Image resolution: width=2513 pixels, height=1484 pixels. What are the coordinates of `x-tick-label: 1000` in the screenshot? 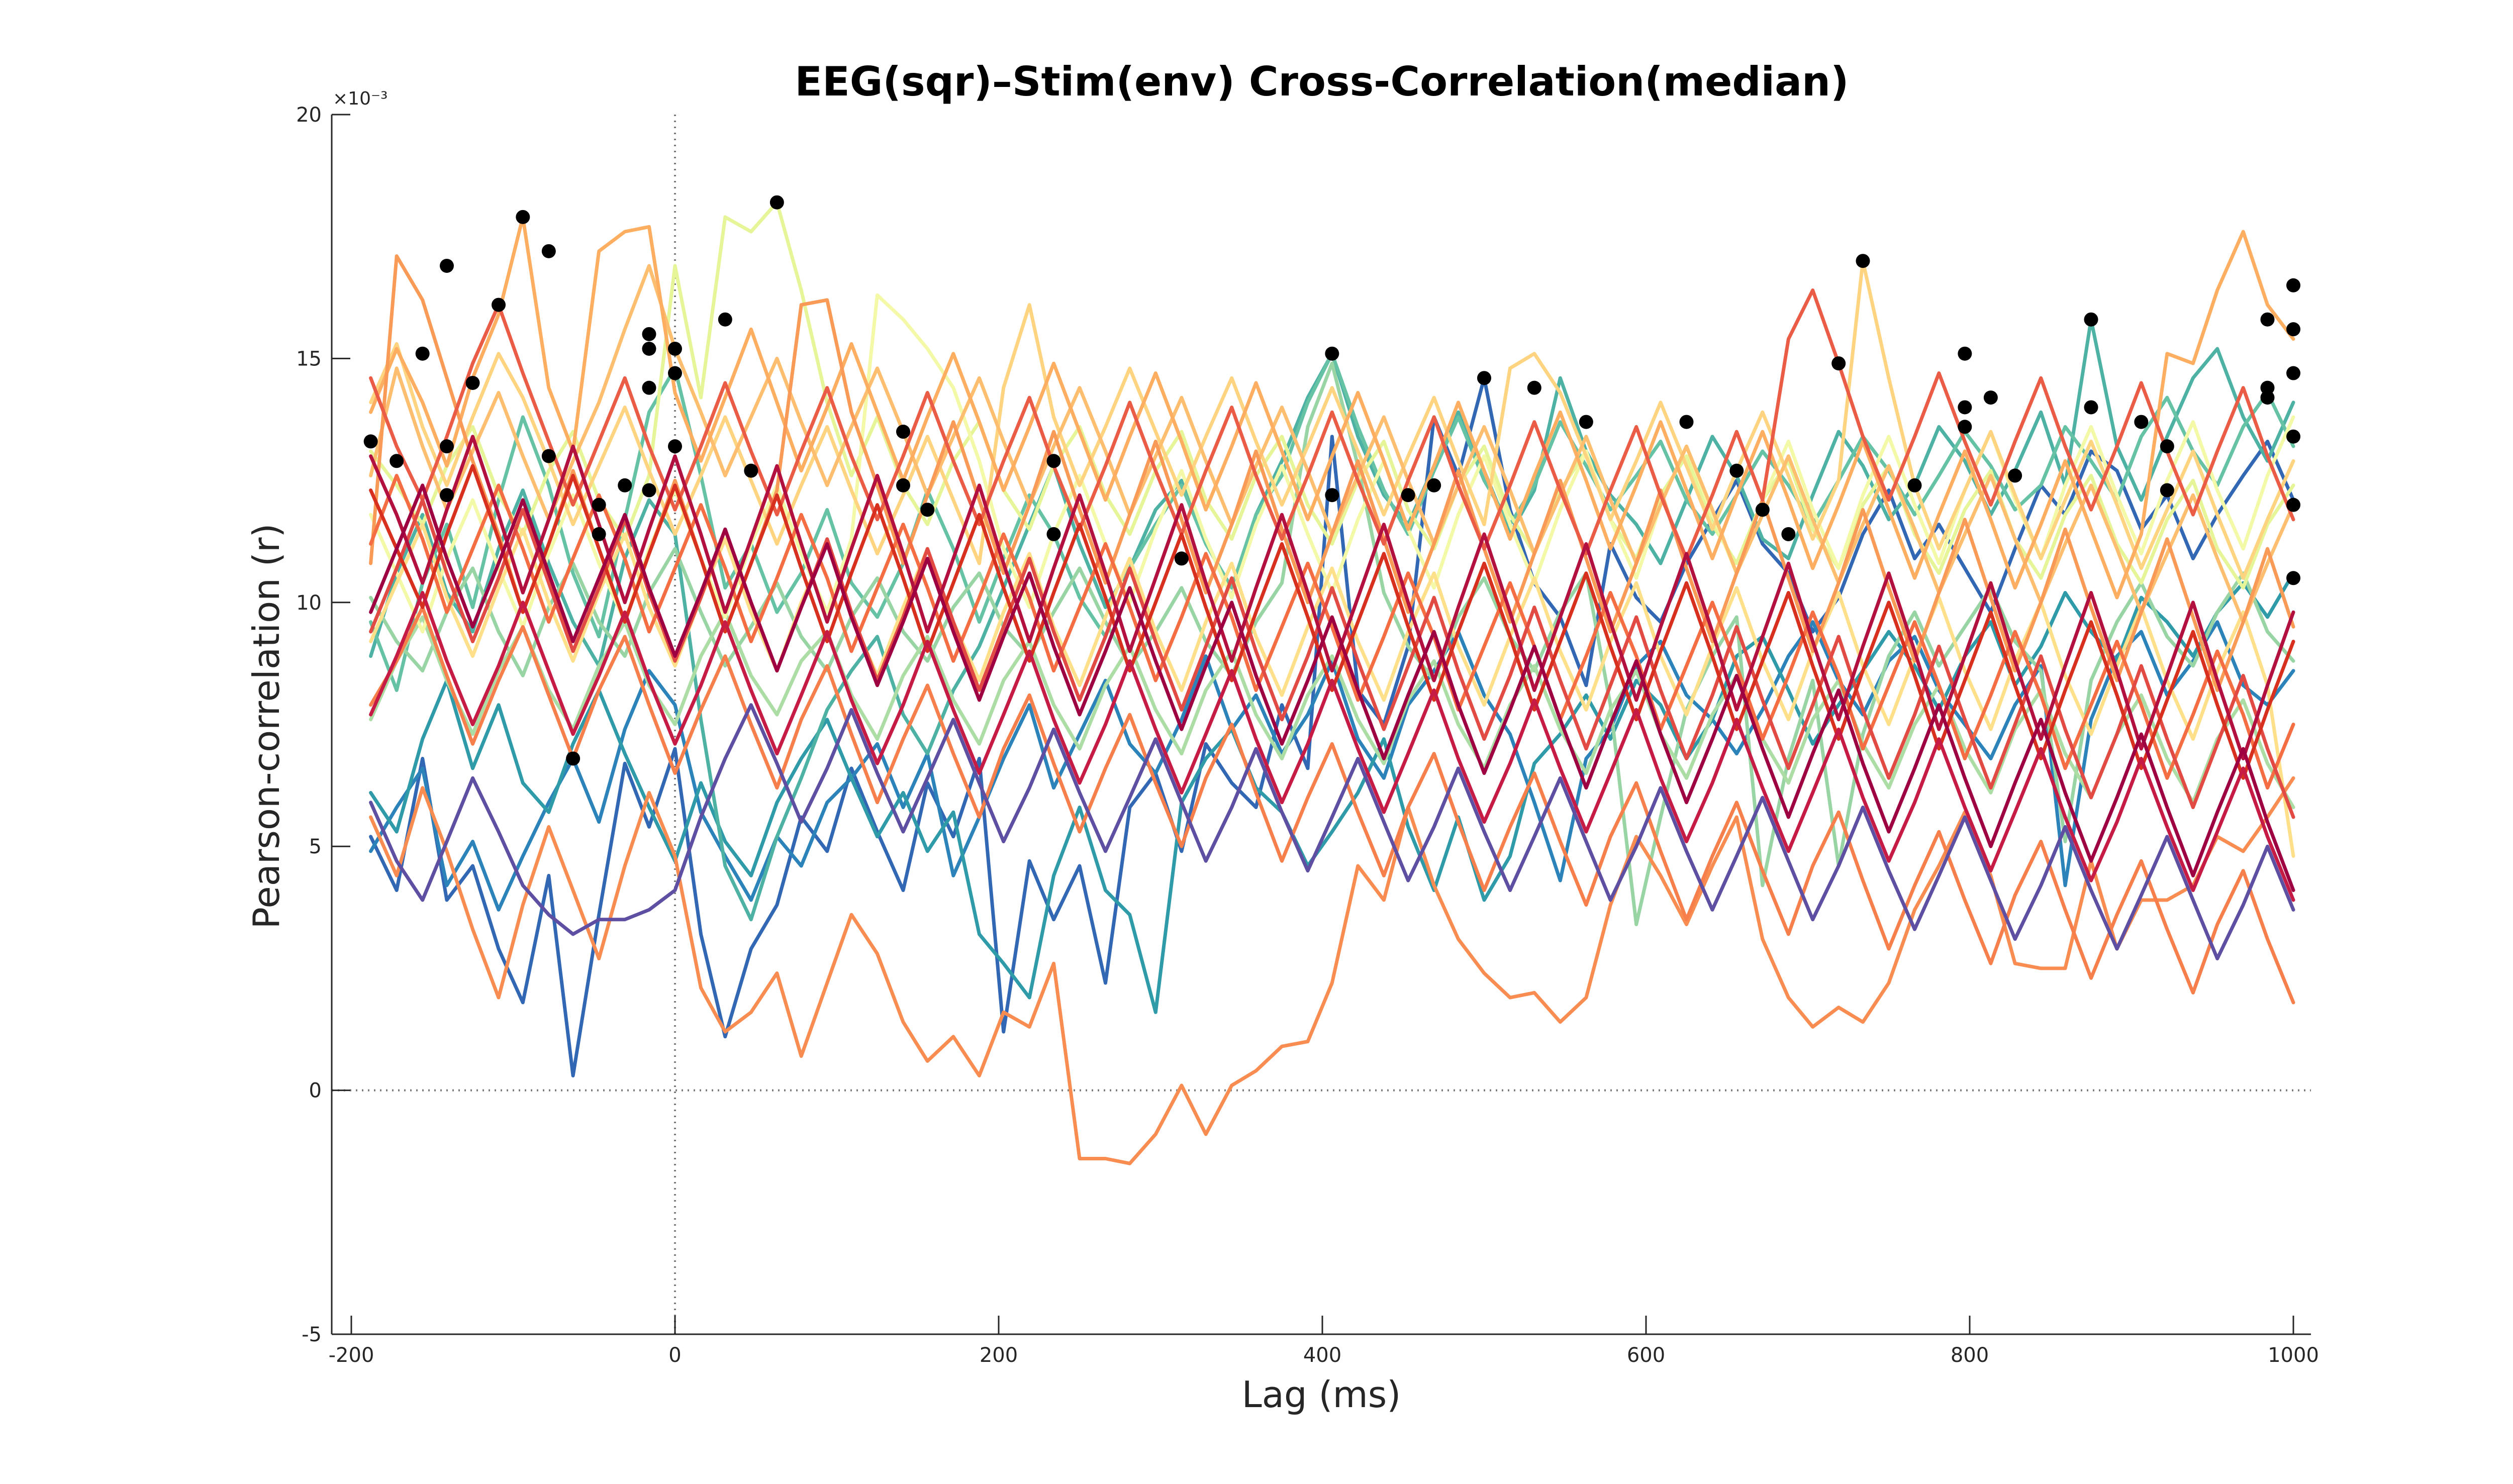 It's located at (2294, 1355).